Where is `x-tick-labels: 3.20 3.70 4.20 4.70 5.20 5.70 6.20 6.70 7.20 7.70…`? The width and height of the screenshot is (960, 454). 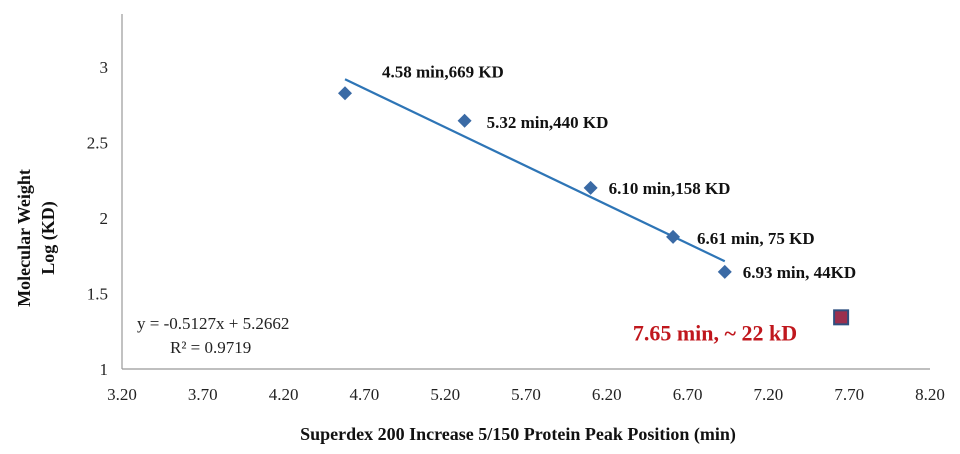 x-tick-labels: 3.20 3.70 4.20 4.70 5.20 5.70 6.20 6.70 7.20 7.70… is located at coordinates (526, 394).